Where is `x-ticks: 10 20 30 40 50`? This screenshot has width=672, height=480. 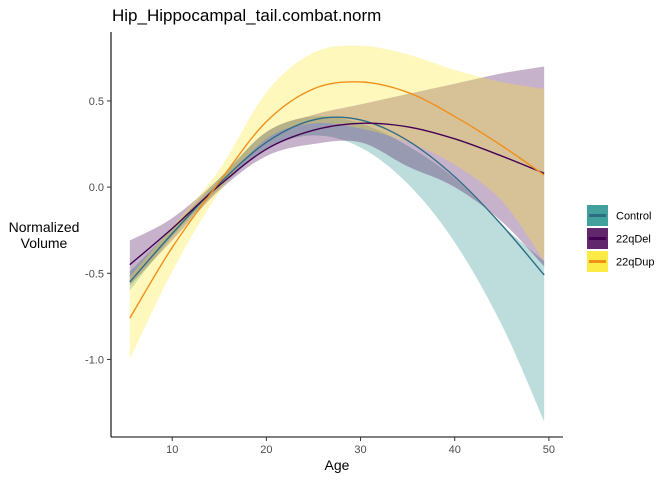 x-ticks: 10 20 30 40 50 is located at coordinates (360, 446).